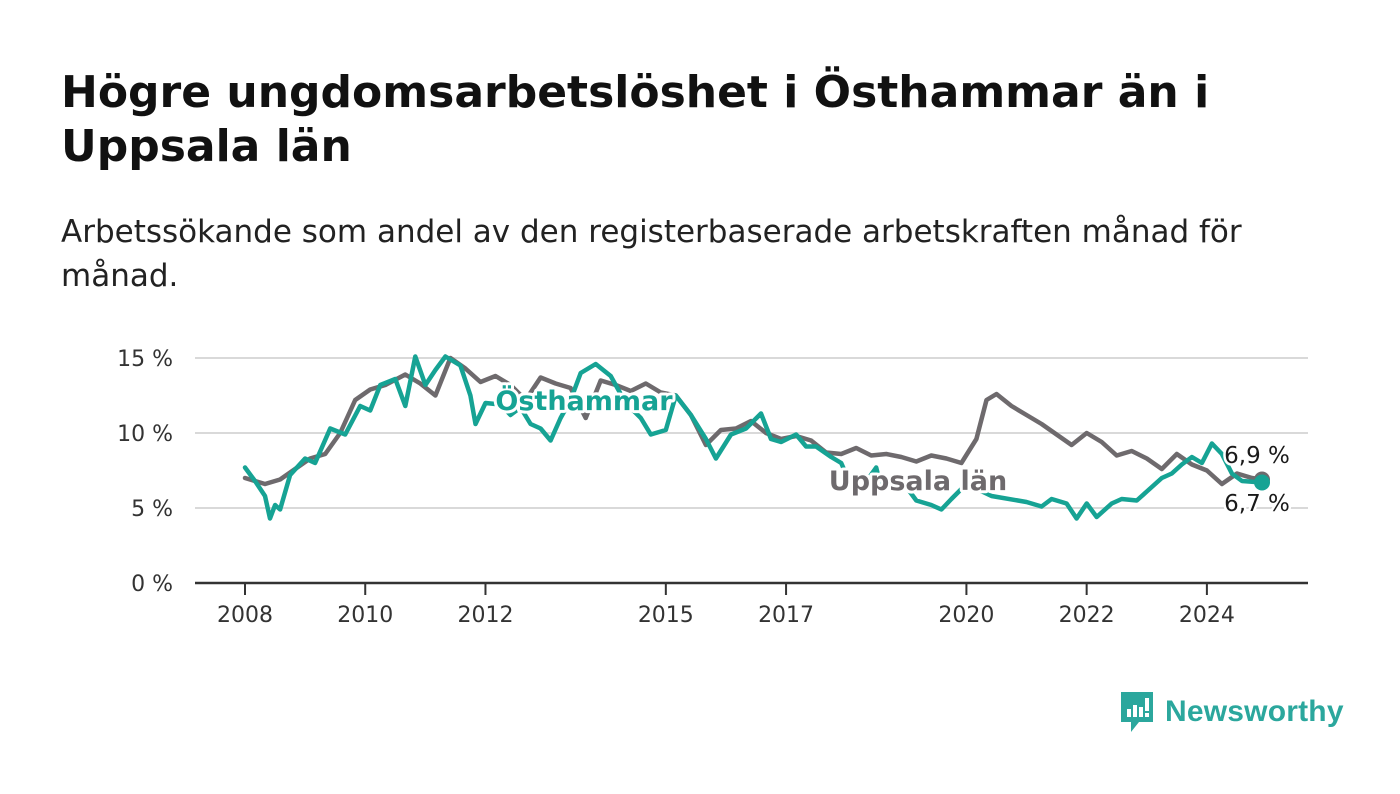 The width and height of the screenshot is (1400, 794). Describe the element at coordinates (786, 615) in the screenshot. I see `x-tick-label: 2017` at that location.